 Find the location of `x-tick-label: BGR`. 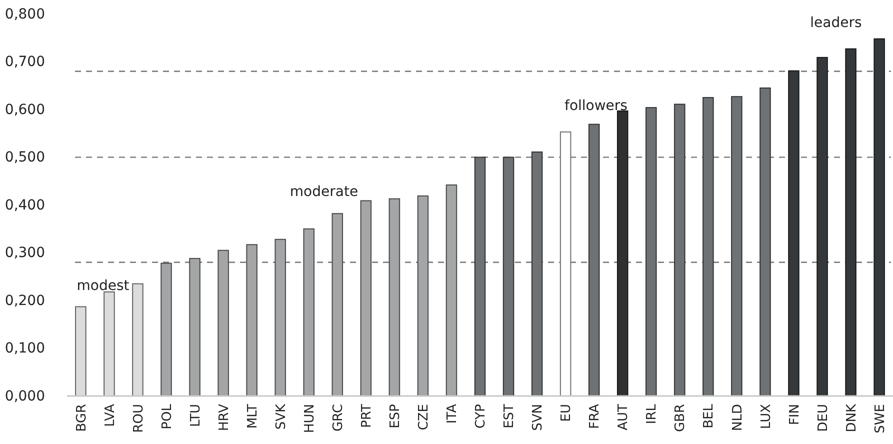

x-tick-label: BGR is located at coordinates (82, 418).